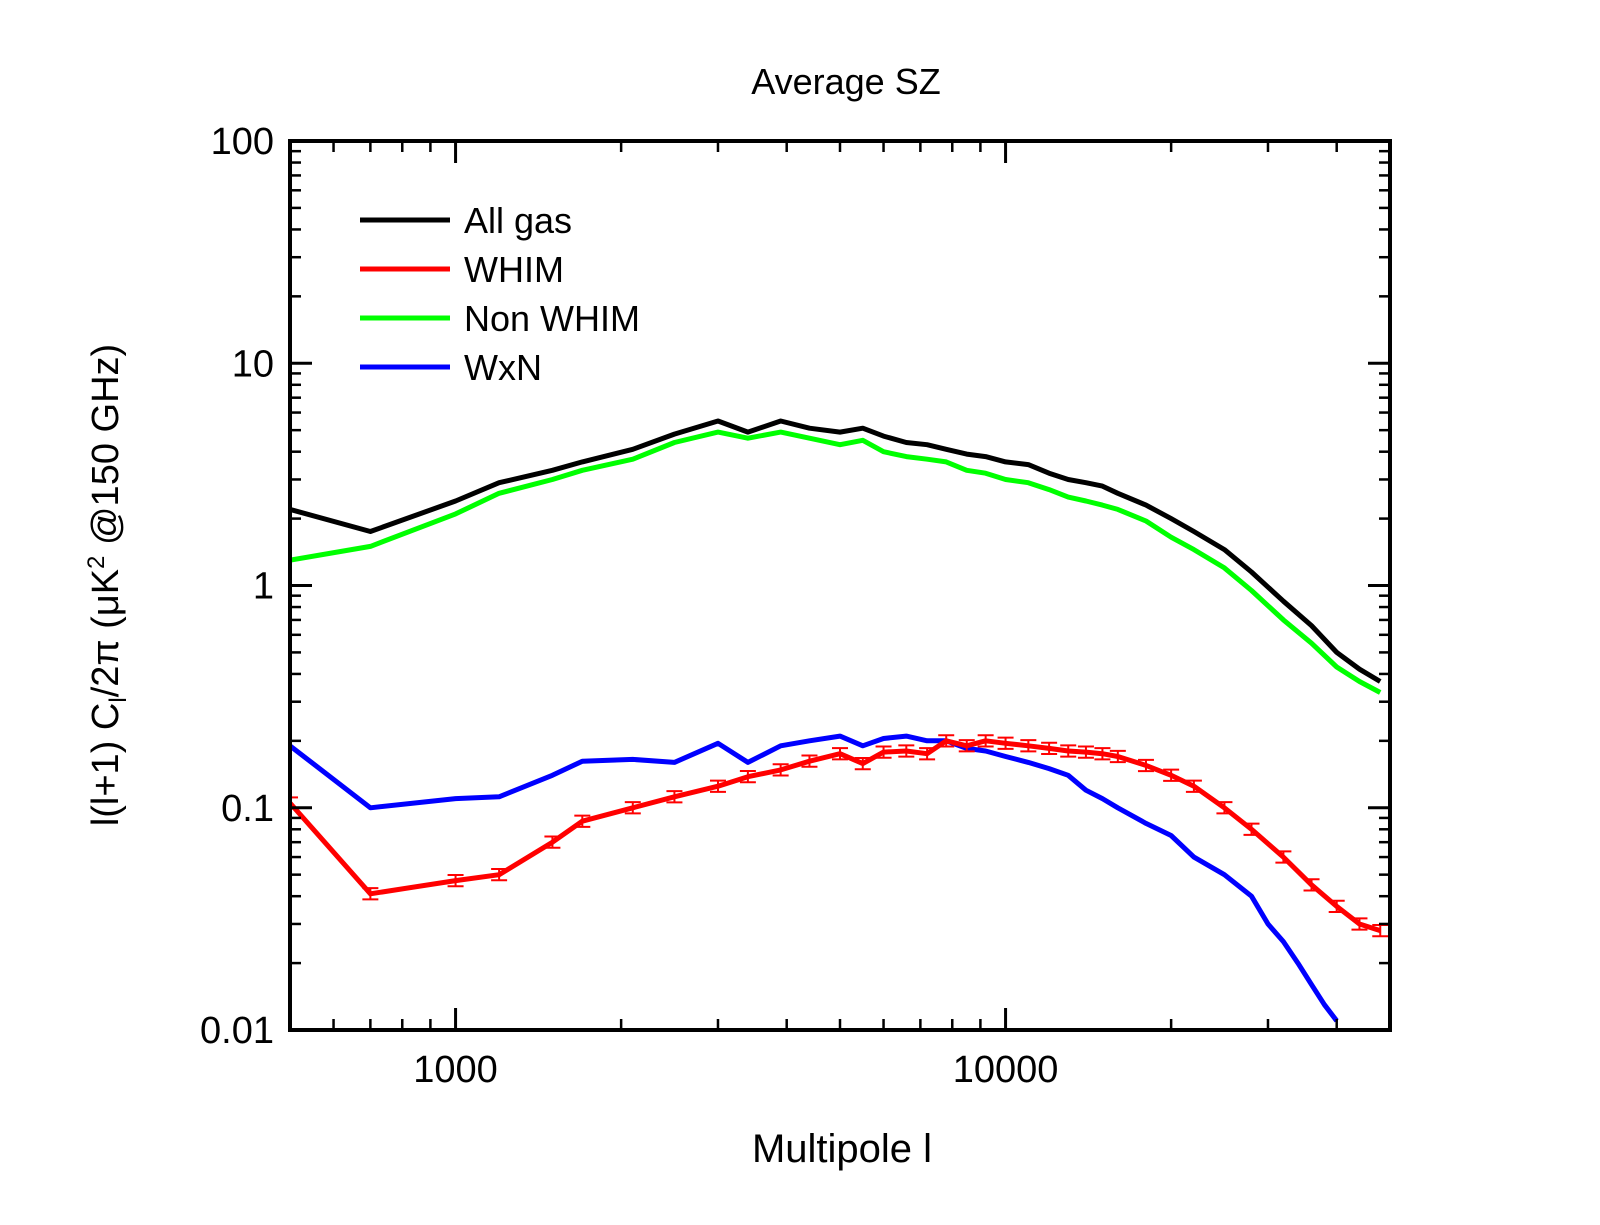 This screenshot has width=1600, height=1225. I want to click on x-tick-label: 10000, so click(1006, 1070).